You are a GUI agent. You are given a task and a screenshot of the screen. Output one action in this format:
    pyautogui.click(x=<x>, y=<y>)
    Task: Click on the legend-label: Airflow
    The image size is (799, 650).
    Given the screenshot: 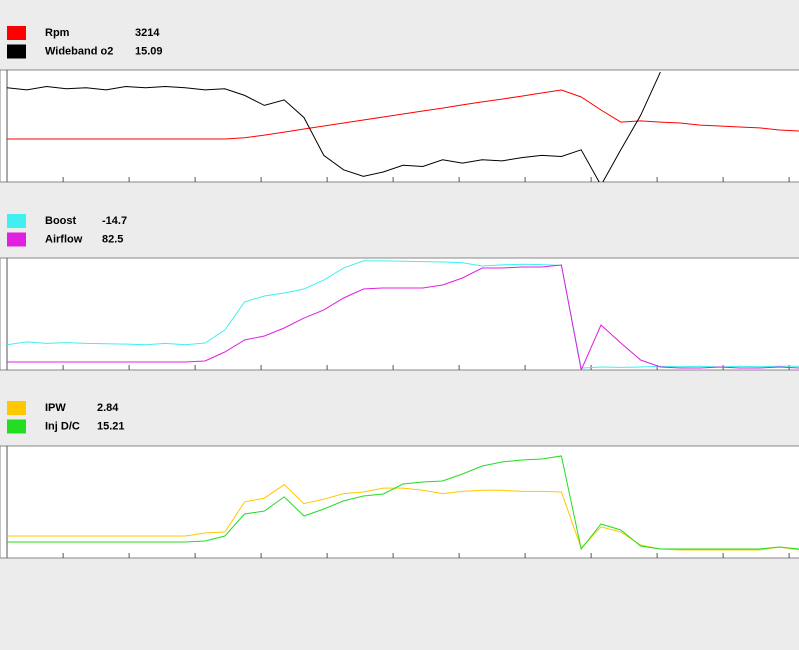 What is the action you would take?
    pyautogui.click(x=64, y=239)
    